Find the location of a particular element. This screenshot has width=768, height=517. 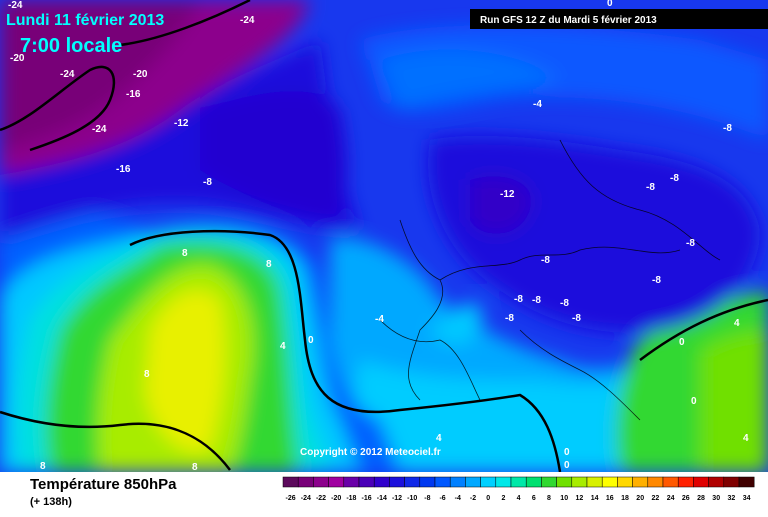

colorbar-label: 34 is located at coordinates (747, 498).